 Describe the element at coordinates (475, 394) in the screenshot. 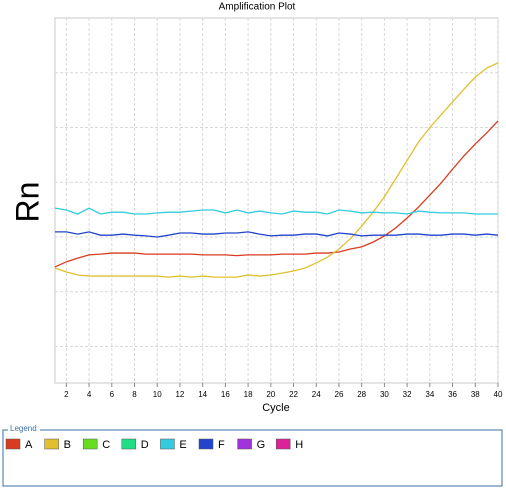

I see `x-tick-label: 38` at that location.